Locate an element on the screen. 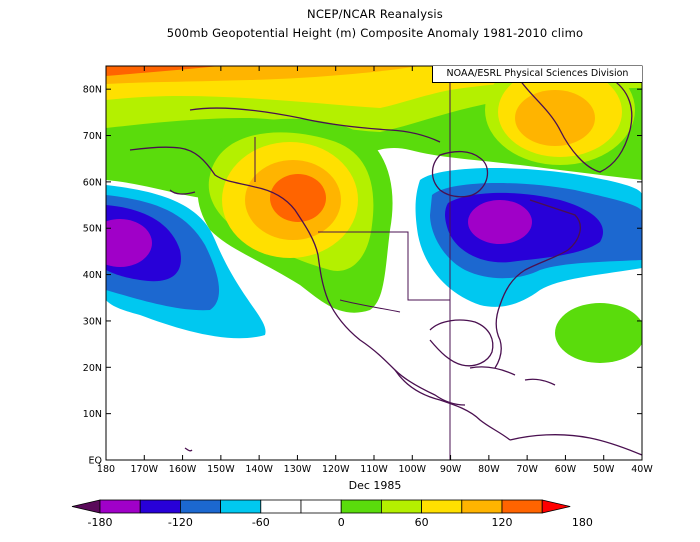 The width and height of the screenshot is (700, 542). western-ridge is located at coordinates (295, 215).